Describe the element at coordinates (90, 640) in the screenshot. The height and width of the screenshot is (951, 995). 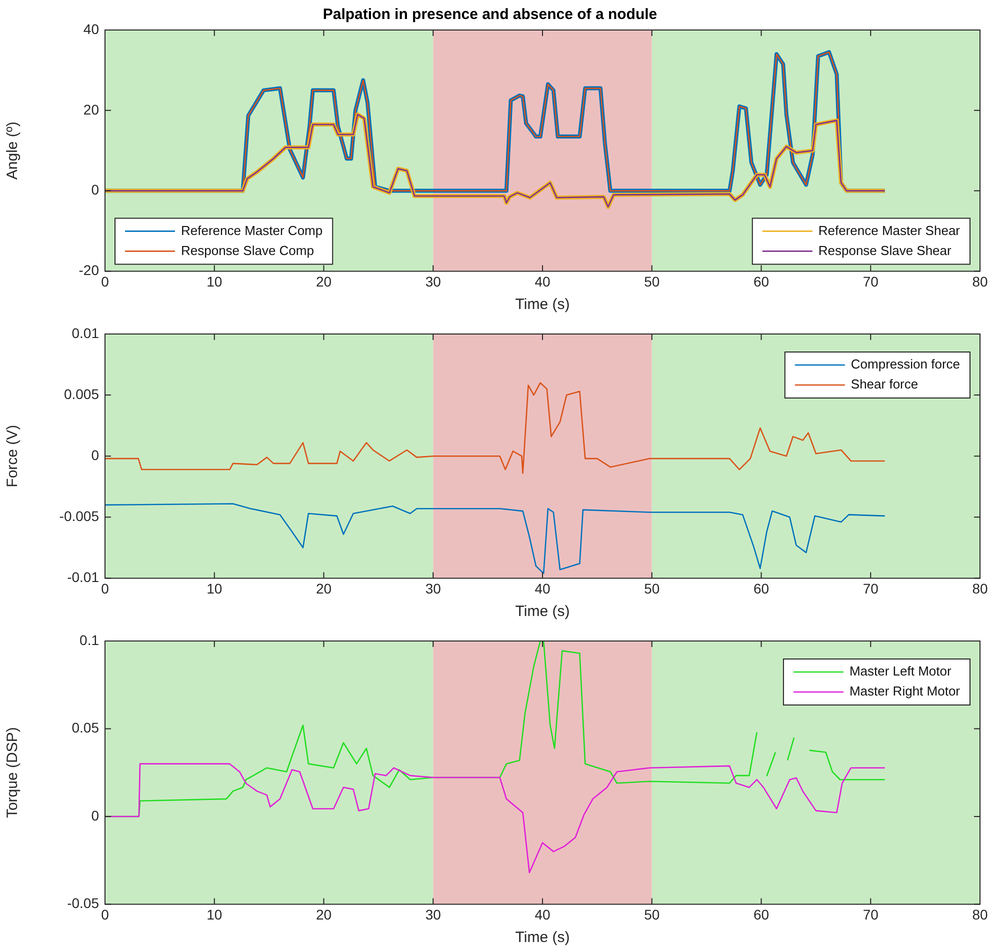
I see `y-tick-label: 0.1` at that location.